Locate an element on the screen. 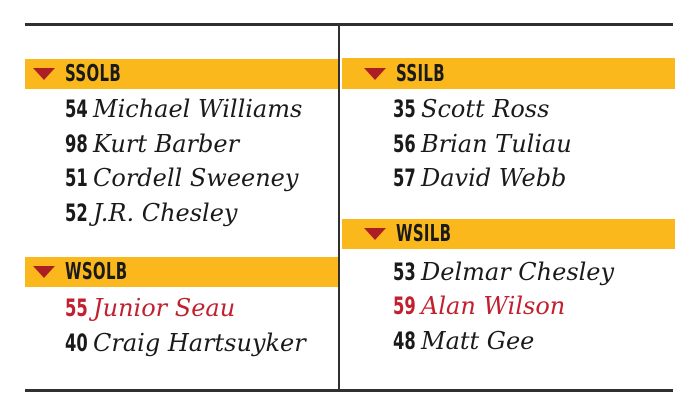 This screenshot has height=418, width=700. player-row: 59 Alan Wilson is located at coordinates (508, 306).